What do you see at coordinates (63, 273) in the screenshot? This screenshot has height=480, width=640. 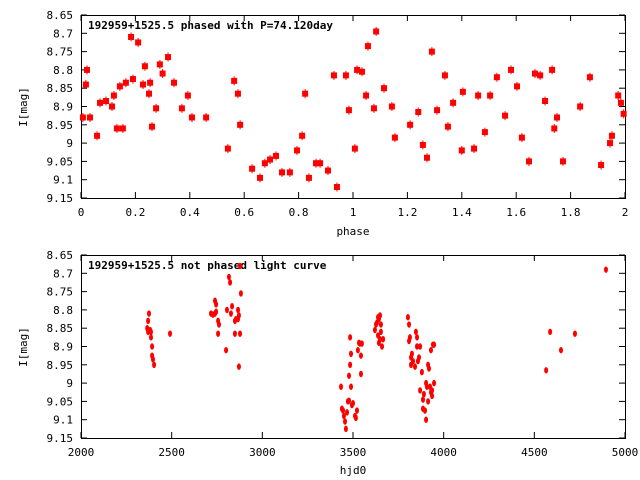 I see `y-tick-label: 8.7` at bounding box center [63, 273].